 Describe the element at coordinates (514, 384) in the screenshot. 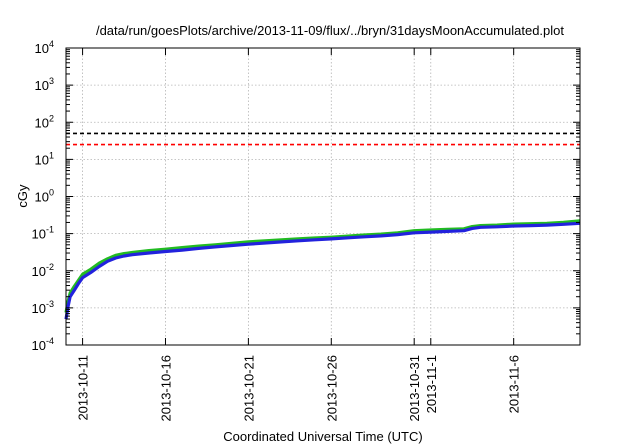

I see `x-tick-label: 2013-11-6` at that location.